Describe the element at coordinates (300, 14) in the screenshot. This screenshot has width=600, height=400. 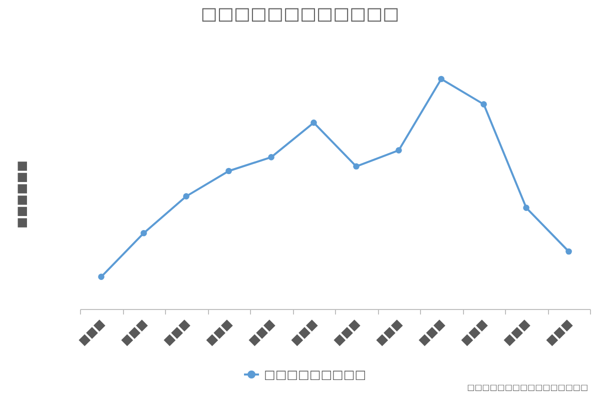
I see `chart-title: □□□□□□□□□□□□` at that location.